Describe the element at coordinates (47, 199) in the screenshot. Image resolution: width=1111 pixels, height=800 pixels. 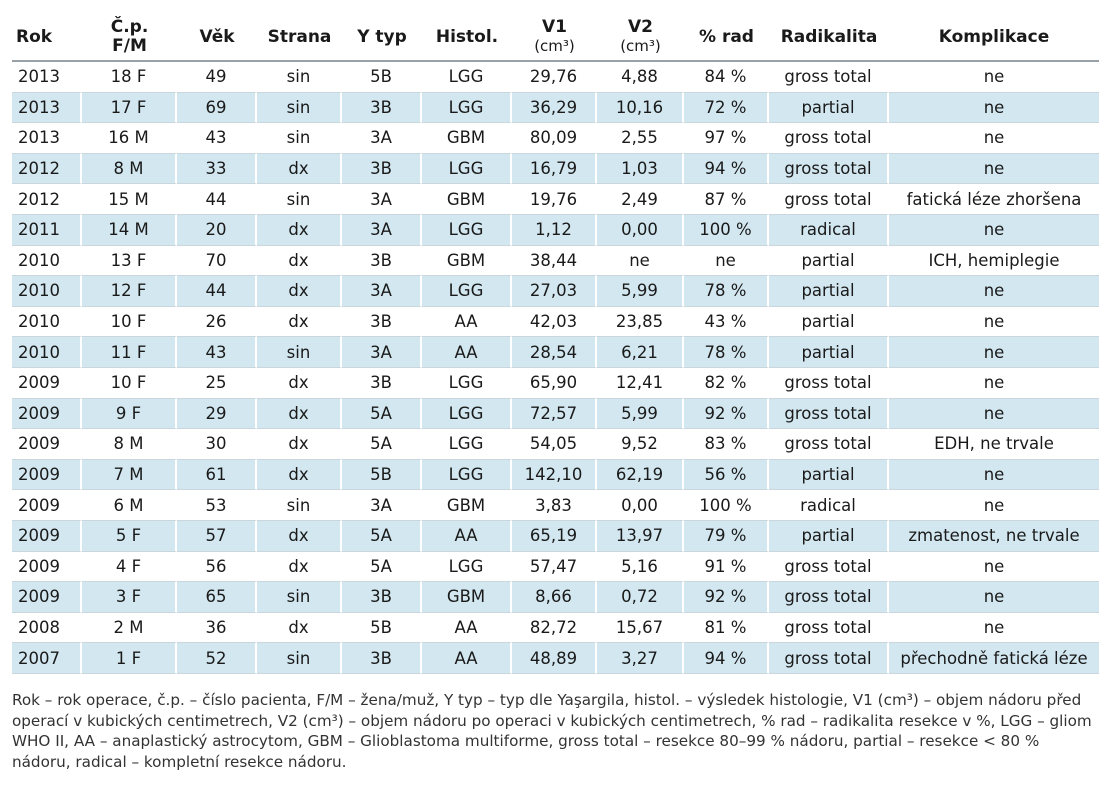
I see `table-cell: 2012` at that location.